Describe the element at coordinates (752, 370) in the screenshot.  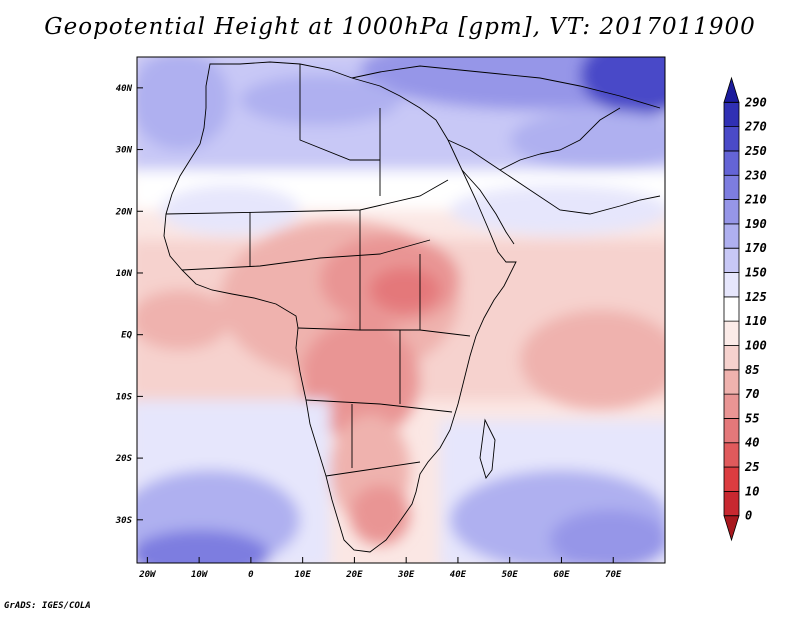
I see `colorbar-label: 85` at that location.